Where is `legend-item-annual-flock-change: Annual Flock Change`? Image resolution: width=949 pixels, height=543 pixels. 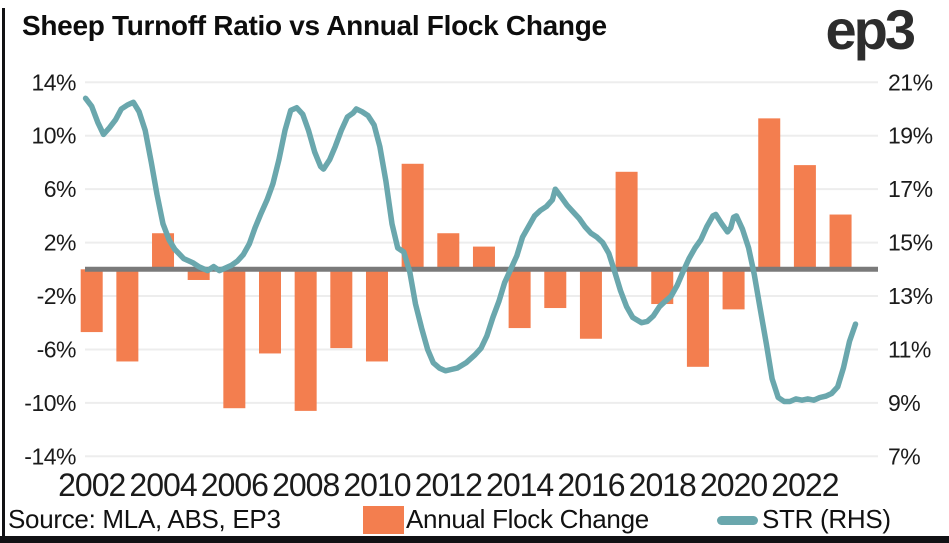
legend-item-annual-flock-change: Annual Flock Change is located at coordinates (506, 519).